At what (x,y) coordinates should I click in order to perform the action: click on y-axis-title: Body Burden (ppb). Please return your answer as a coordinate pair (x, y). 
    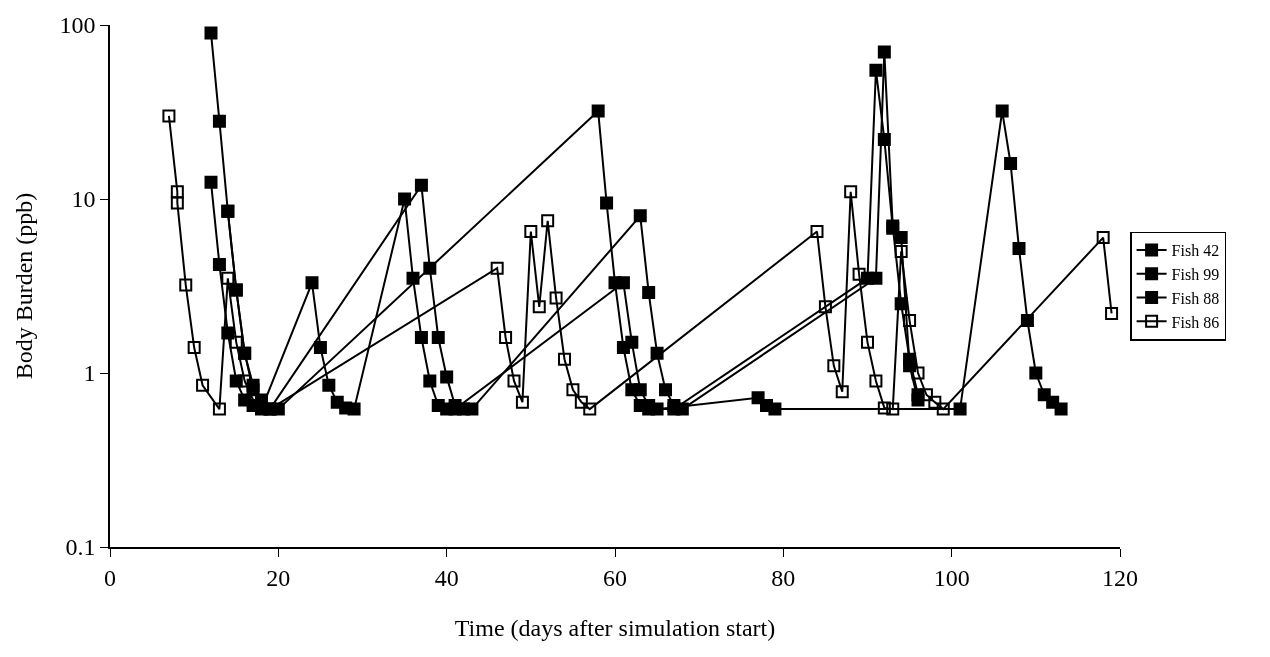
    Looking at the image, I should click on (24, 286).